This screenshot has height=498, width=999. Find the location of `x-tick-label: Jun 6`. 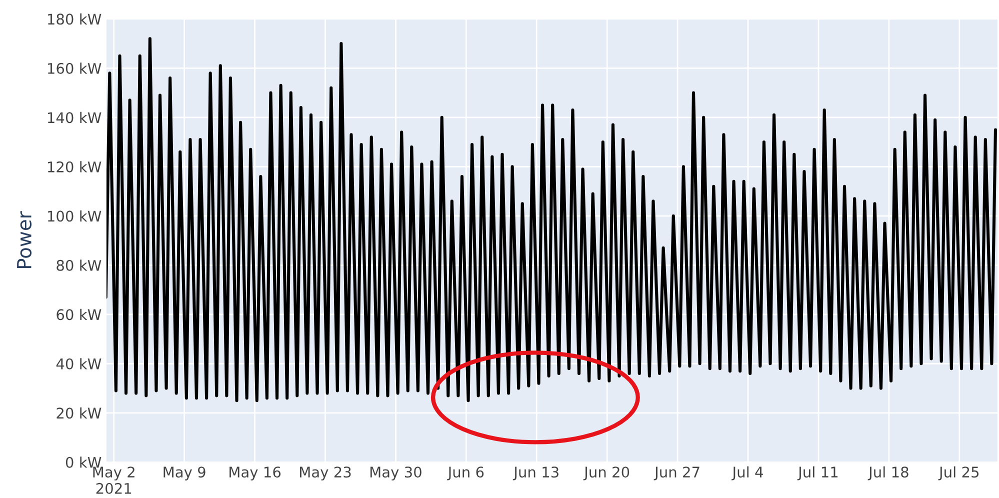

x-tick-label: Jun 6 is located at coordinates (465, 473).